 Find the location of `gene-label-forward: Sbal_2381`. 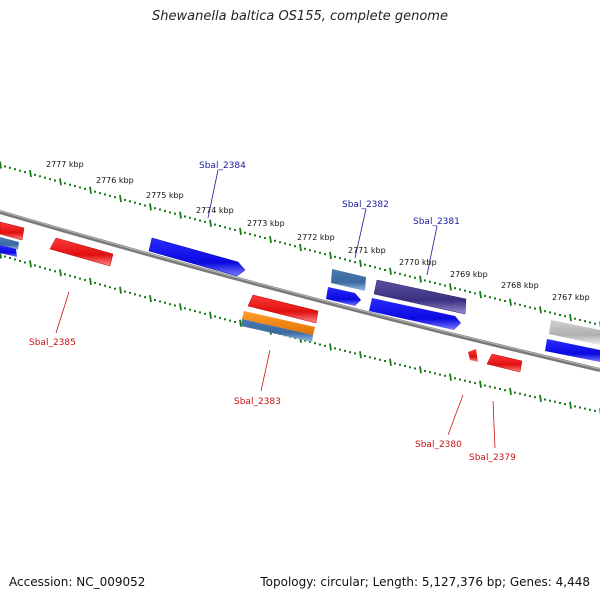

gene-label-forward: Sbal_2381 is located at coordinates (436, 222).